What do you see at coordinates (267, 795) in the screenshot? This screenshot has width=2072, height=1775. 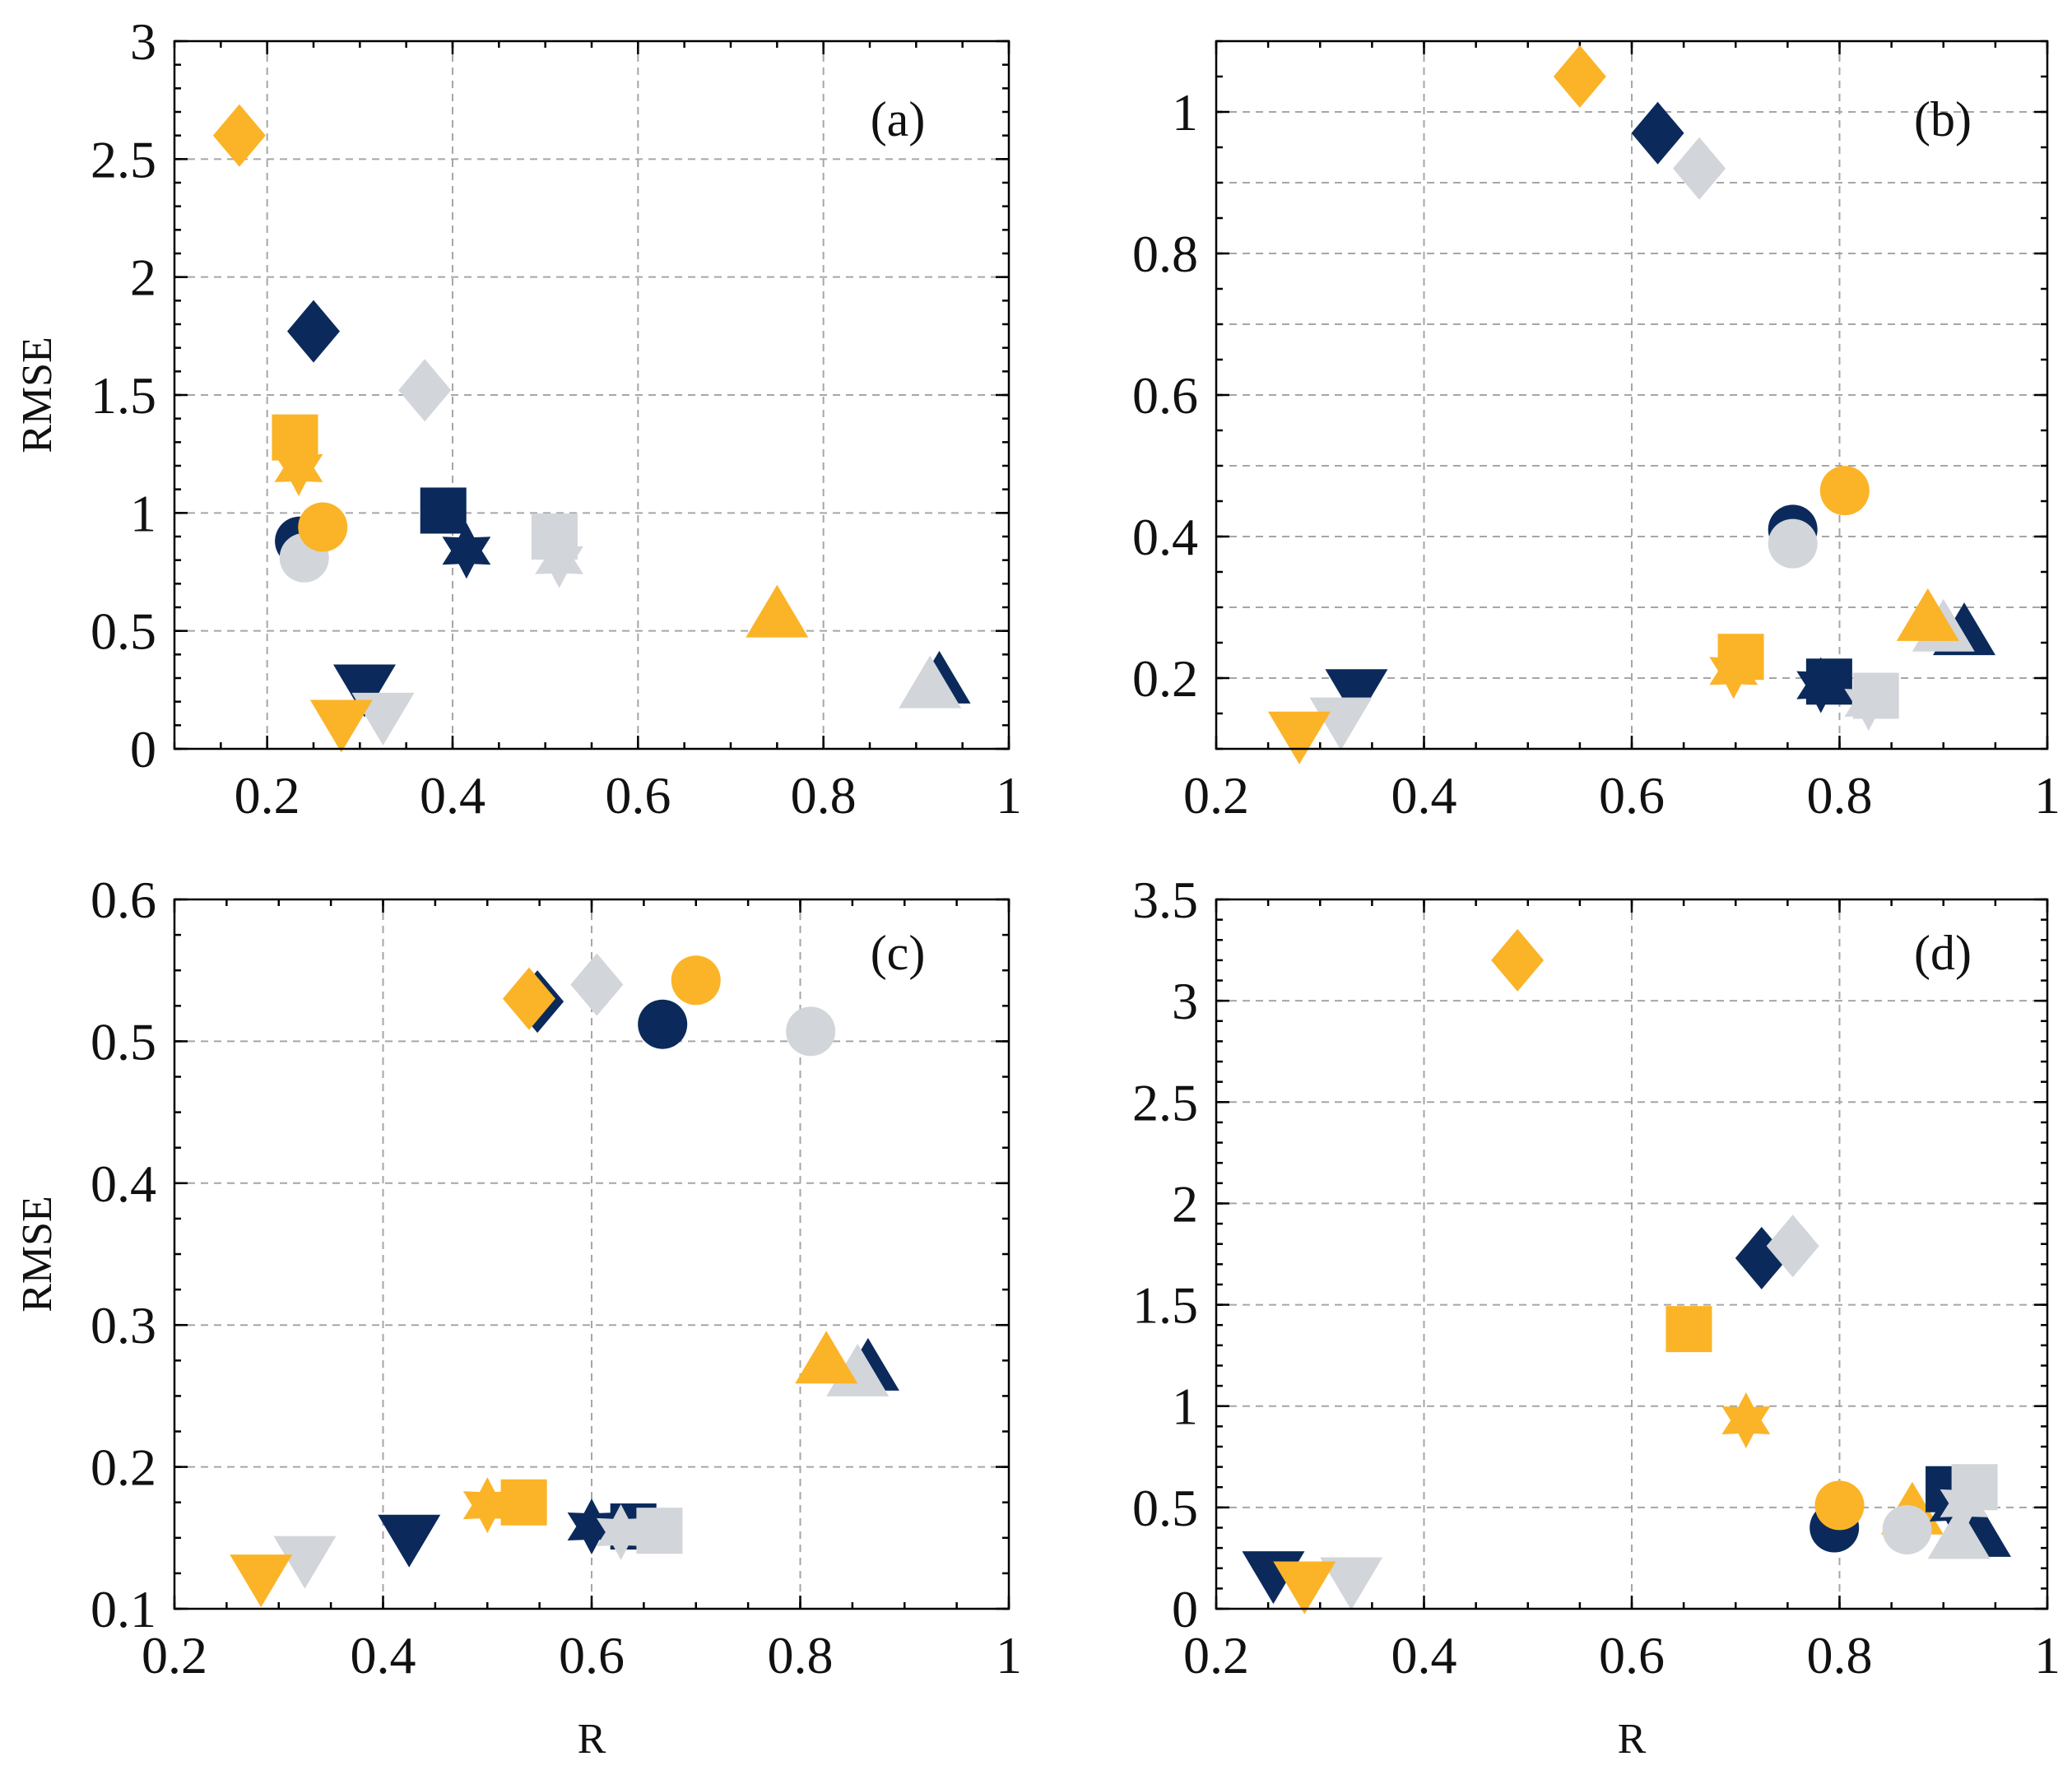 I see `x-tick-label: 0.2` at bounding box center [267, 795].